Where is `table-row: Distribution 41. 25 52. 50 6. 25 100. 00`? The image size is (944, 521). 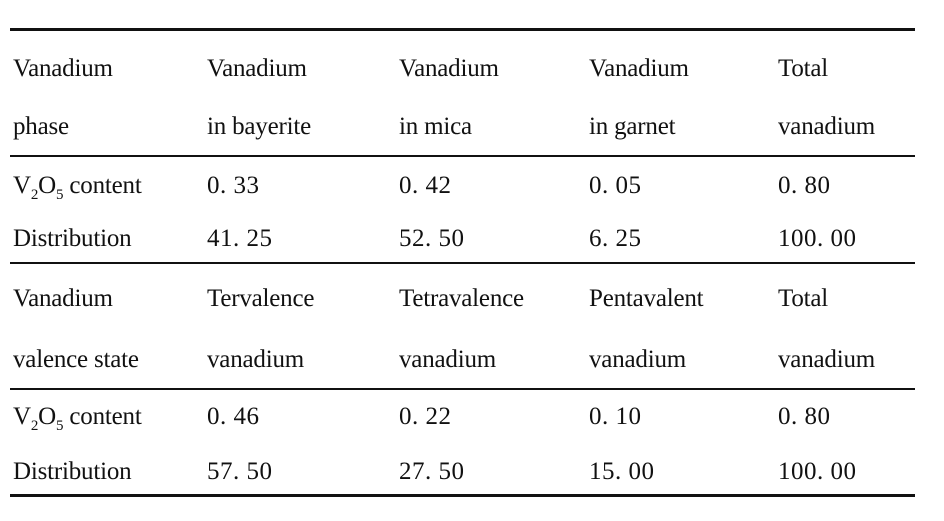
table-row: Distribution 41. 25 52. 50 6. 25 100. 00 is located at coordinates (462, 239).